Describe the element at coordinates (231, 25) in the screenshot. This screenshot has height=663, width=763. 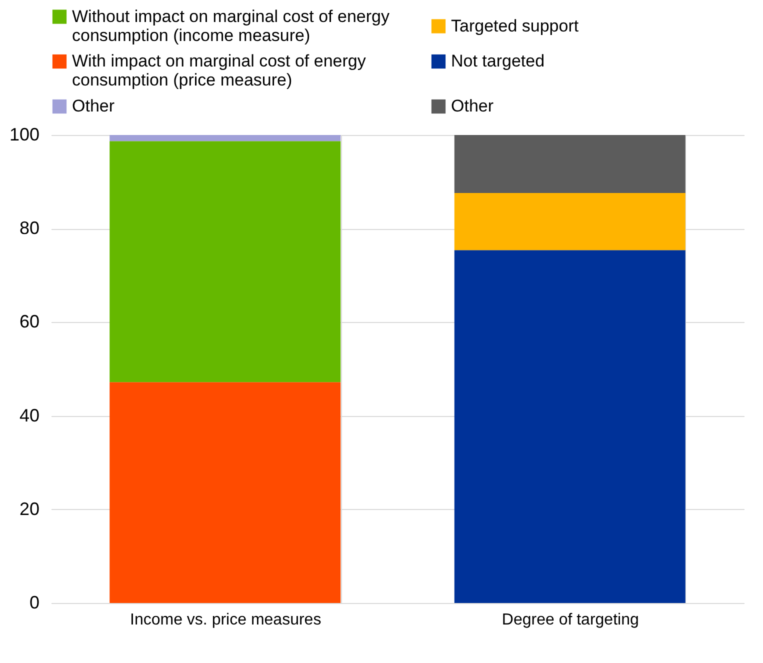
I see `legend-label: Without impact on marginal cost of energy consumption (income measure)` at that location.